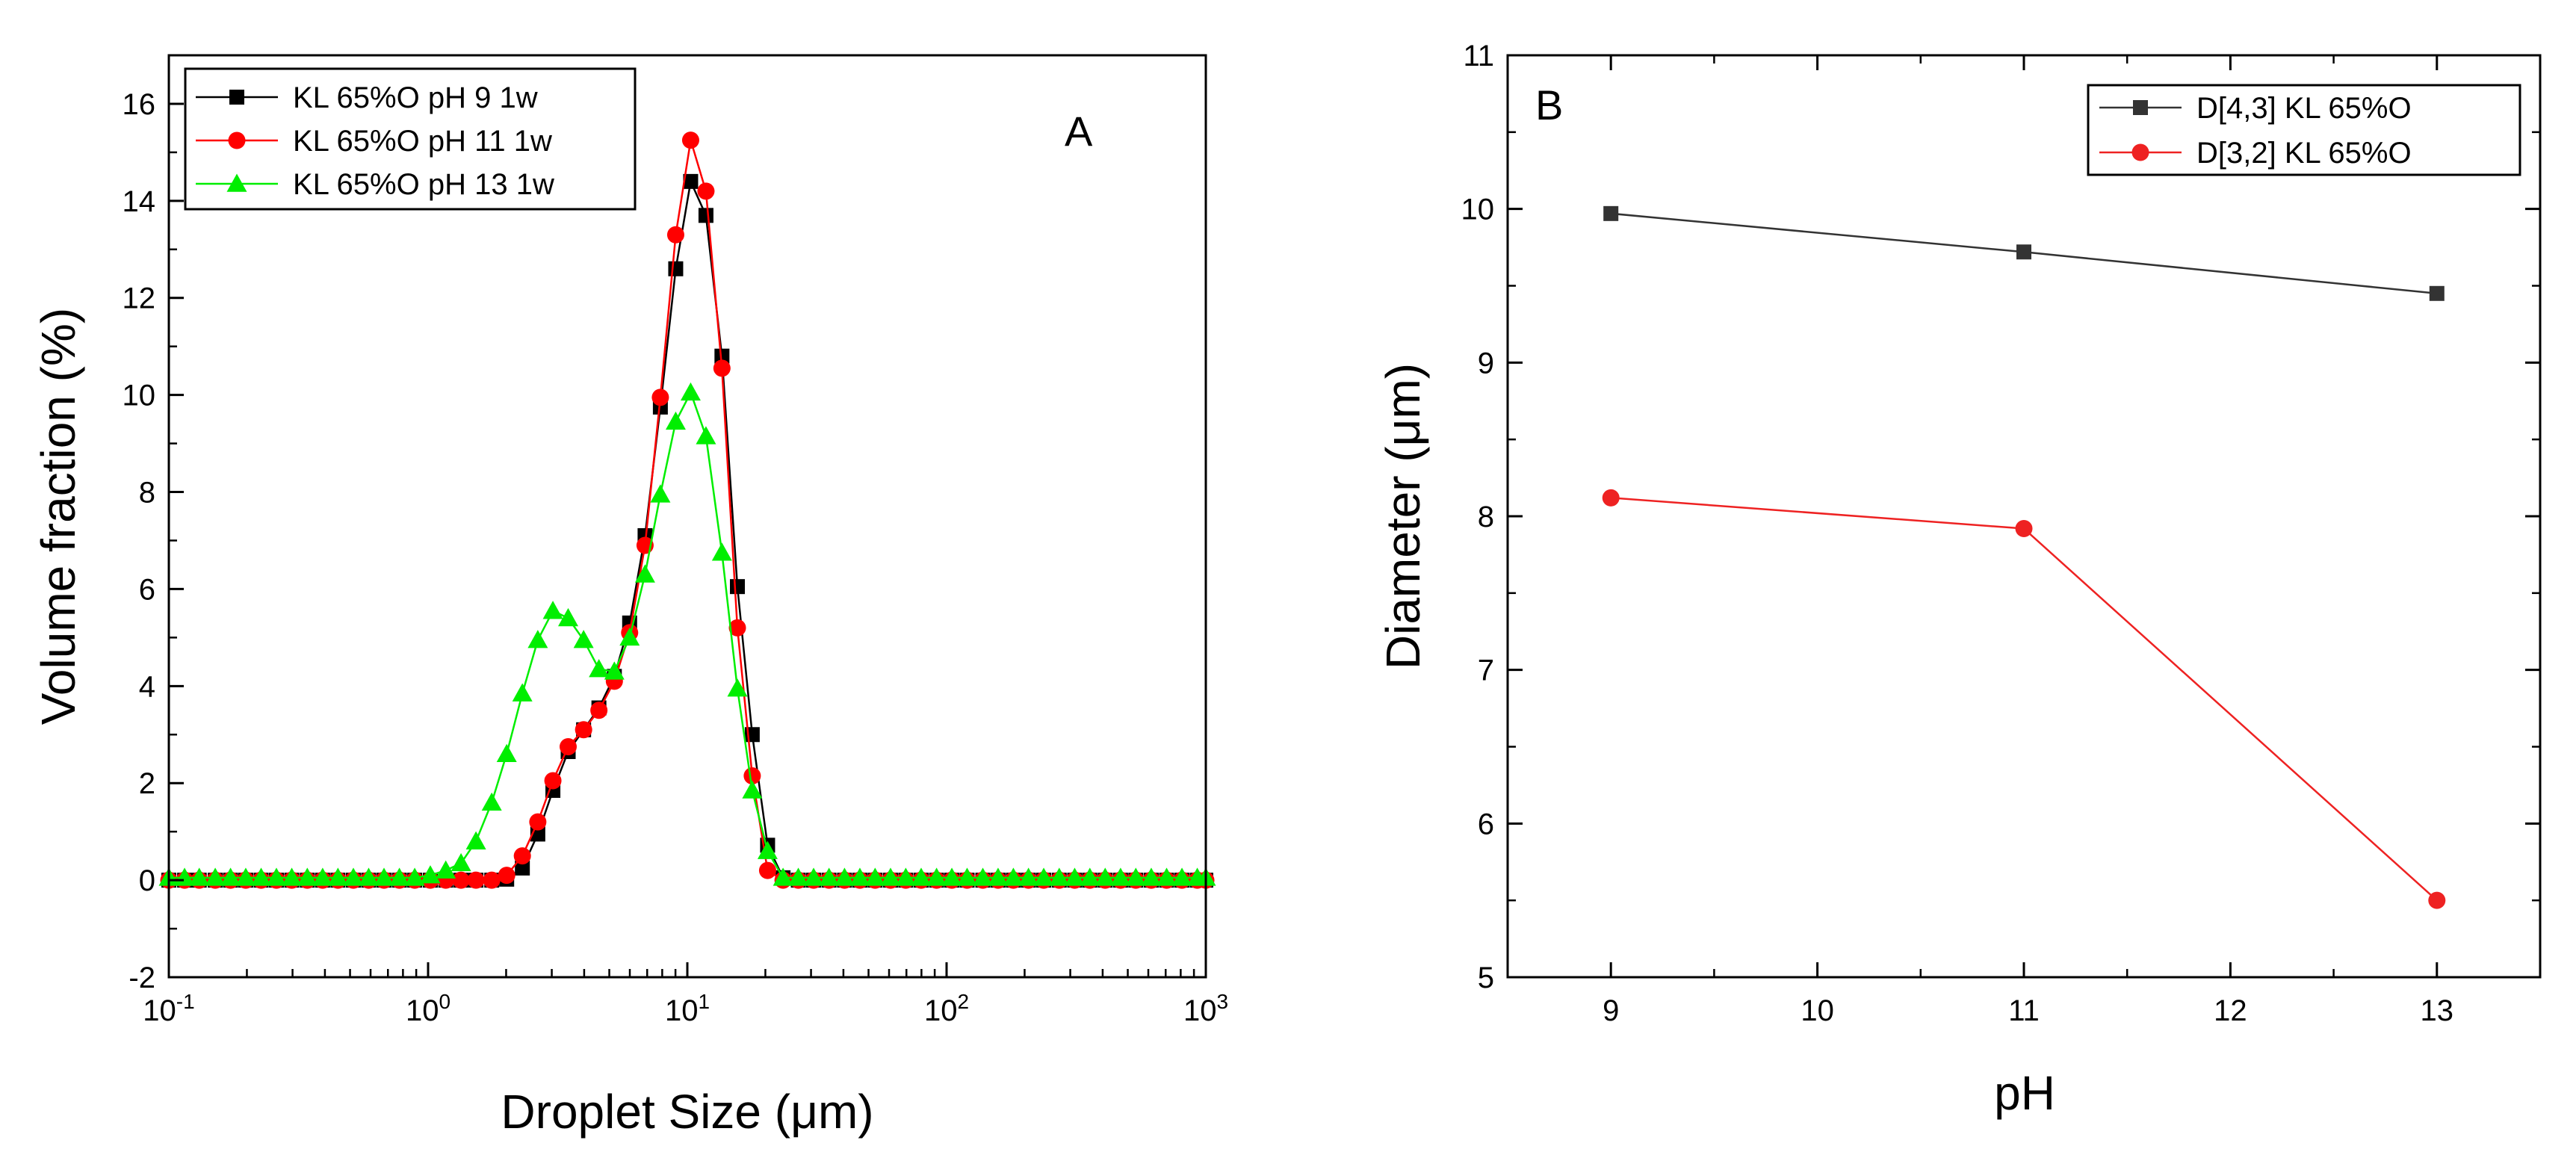 This screenshot has width=2576, height=1158. I want to click on x-tick-label: 10², so click(946, 1008).